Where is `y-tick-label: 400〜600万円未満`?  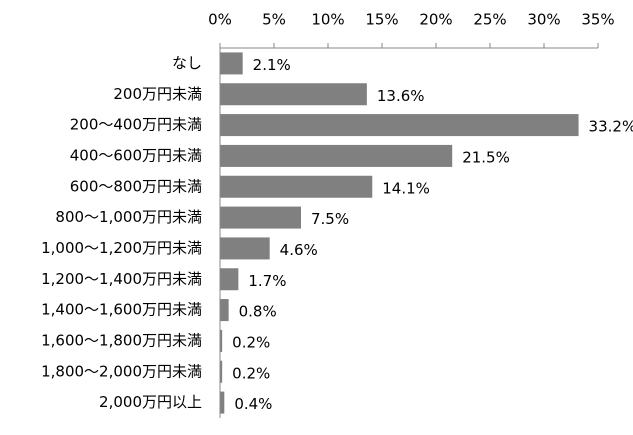
y-tick-label: 400〜600万円未満 is located at coordinates (136, 155).